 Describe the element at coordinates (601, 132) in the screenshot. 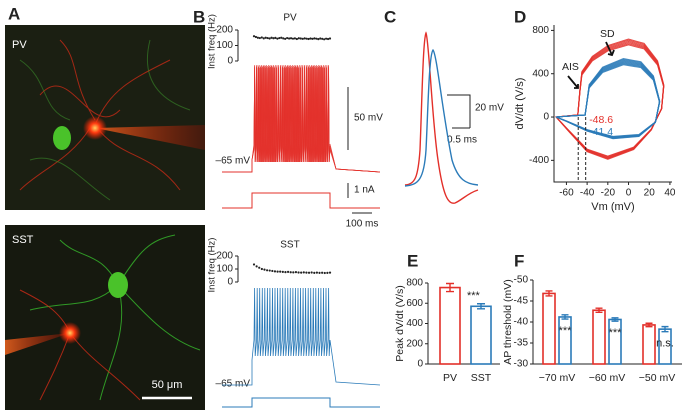

I see `threshold-label: -41.4` at that location.